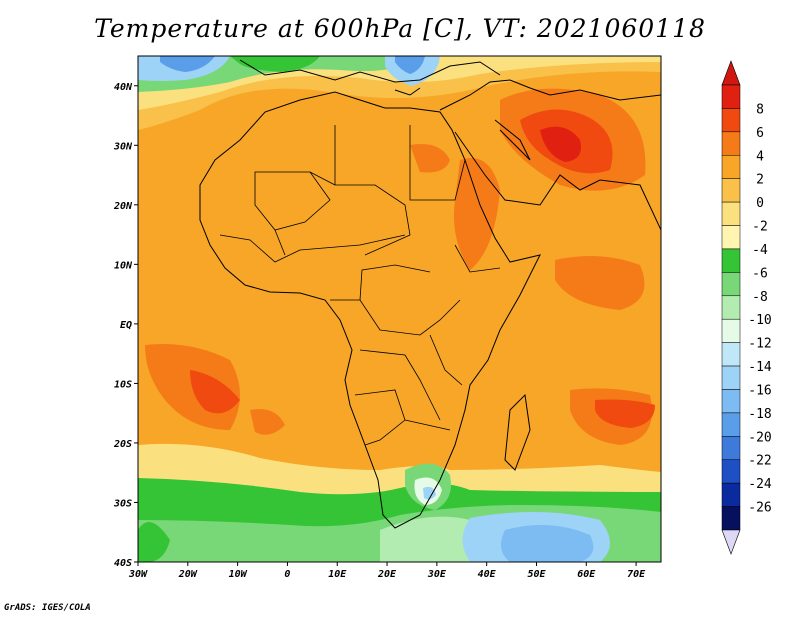  I want to click on colorbar-label: -2, so click(760, 227).